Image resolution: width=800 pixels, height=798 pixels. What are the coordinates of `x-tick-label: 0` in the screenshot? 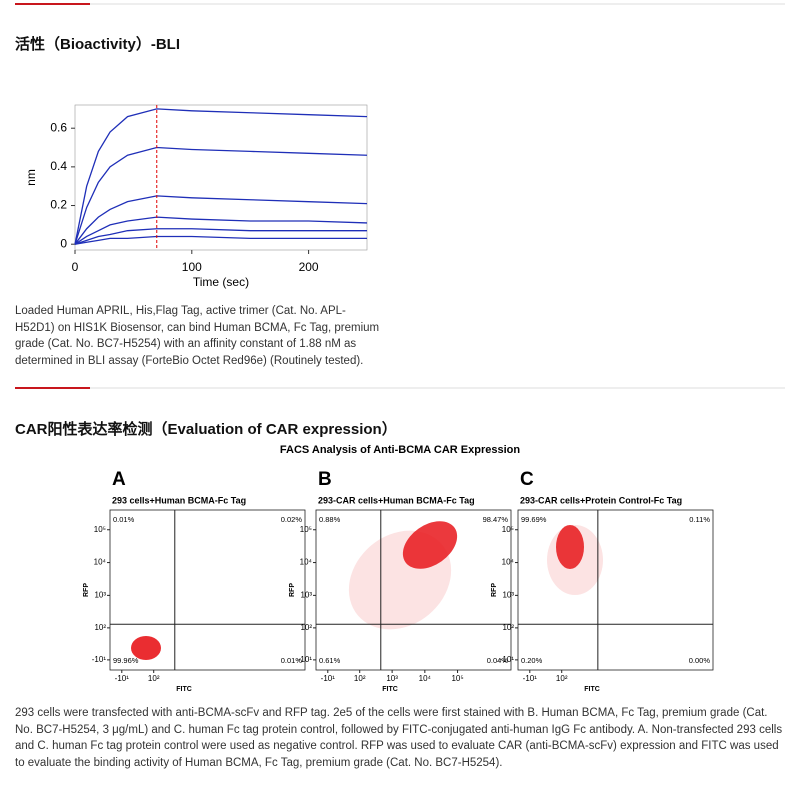 It's located at (75, 267).